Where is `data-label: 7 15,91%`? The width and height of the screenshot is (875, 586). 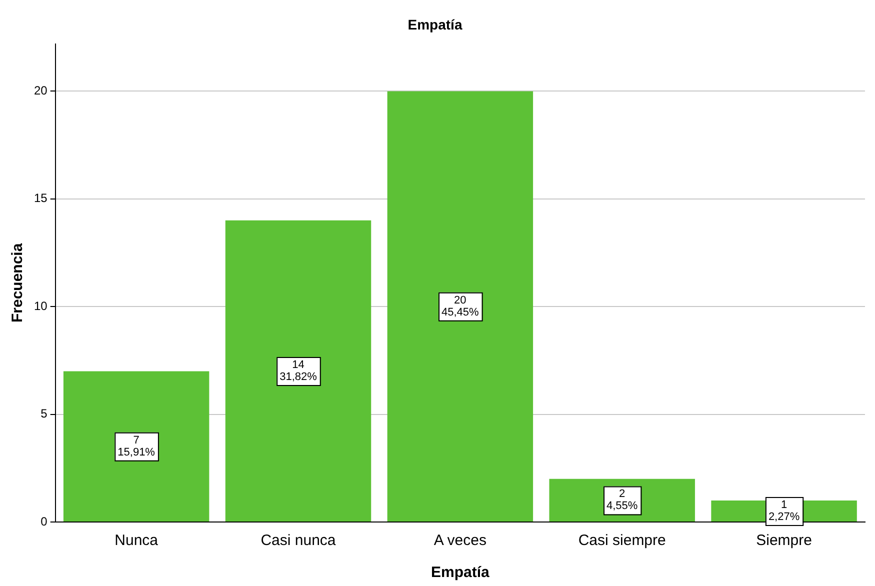
data-label: 7 15,91% is located at coordinates (137, 446).